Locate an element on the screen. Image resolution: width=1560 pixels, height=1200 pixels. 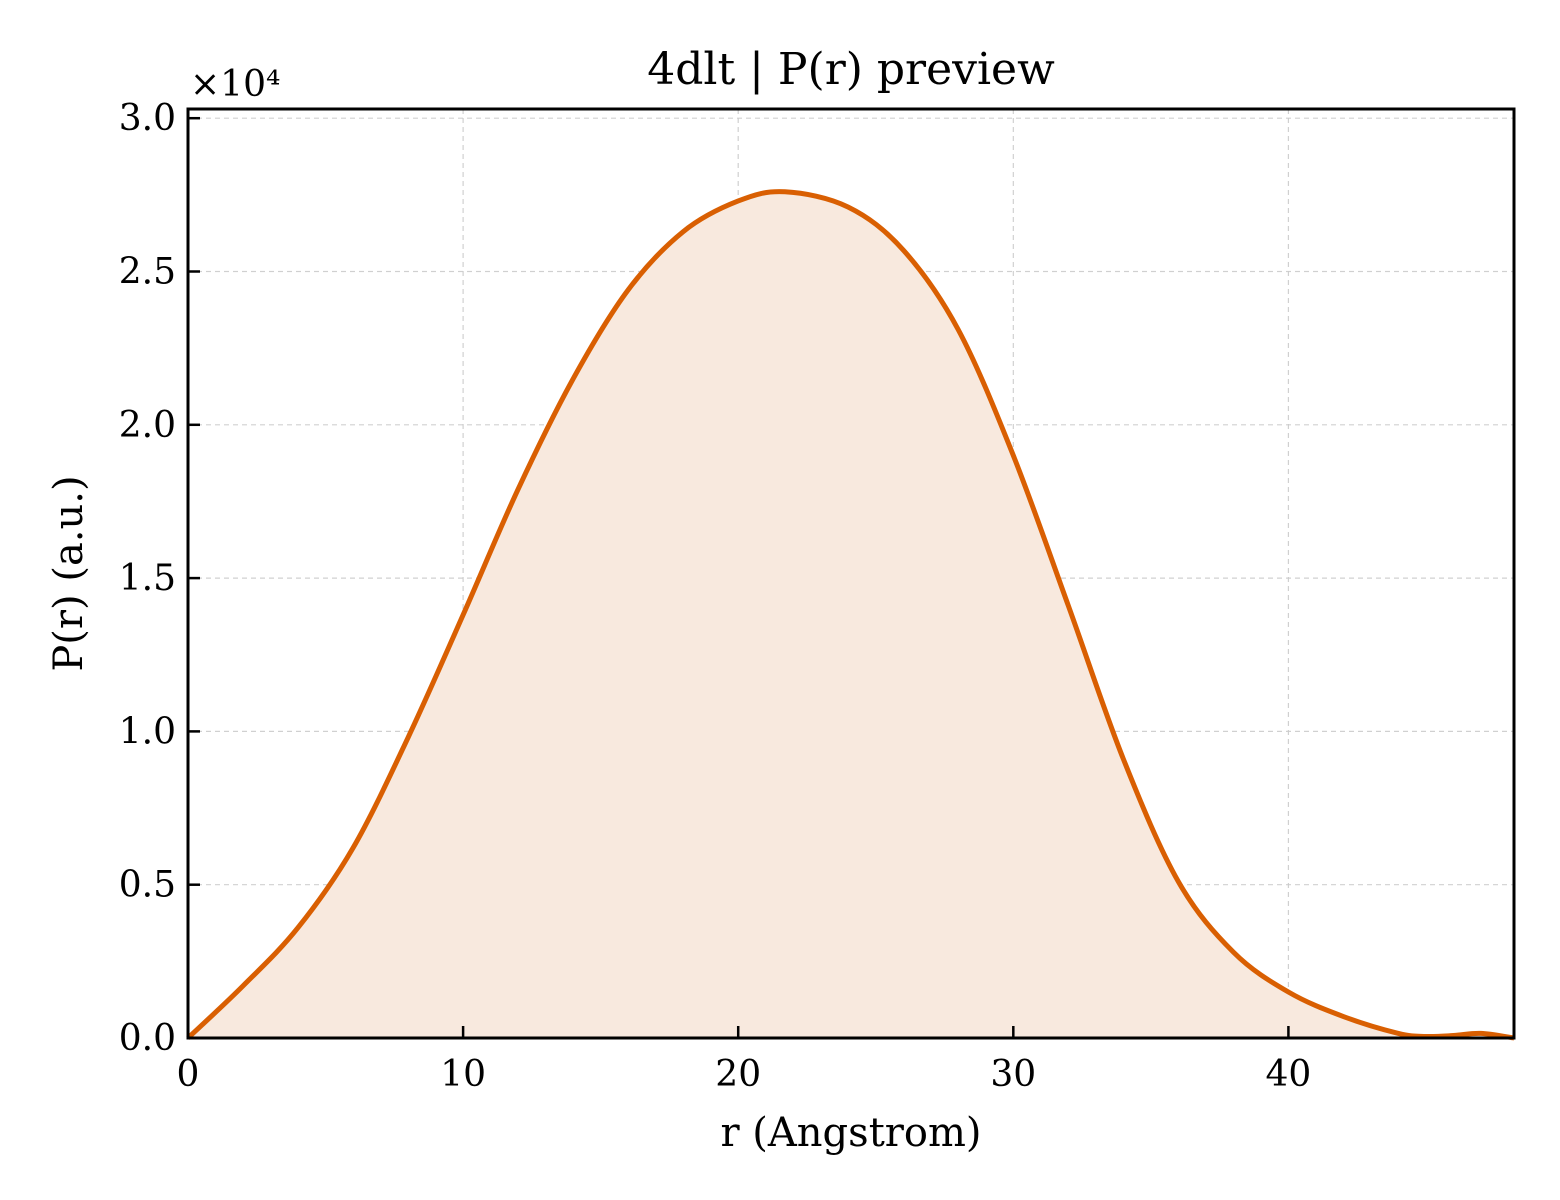
y-axis-multiplier: ×10⁴ is located at coordinates (235, 84).